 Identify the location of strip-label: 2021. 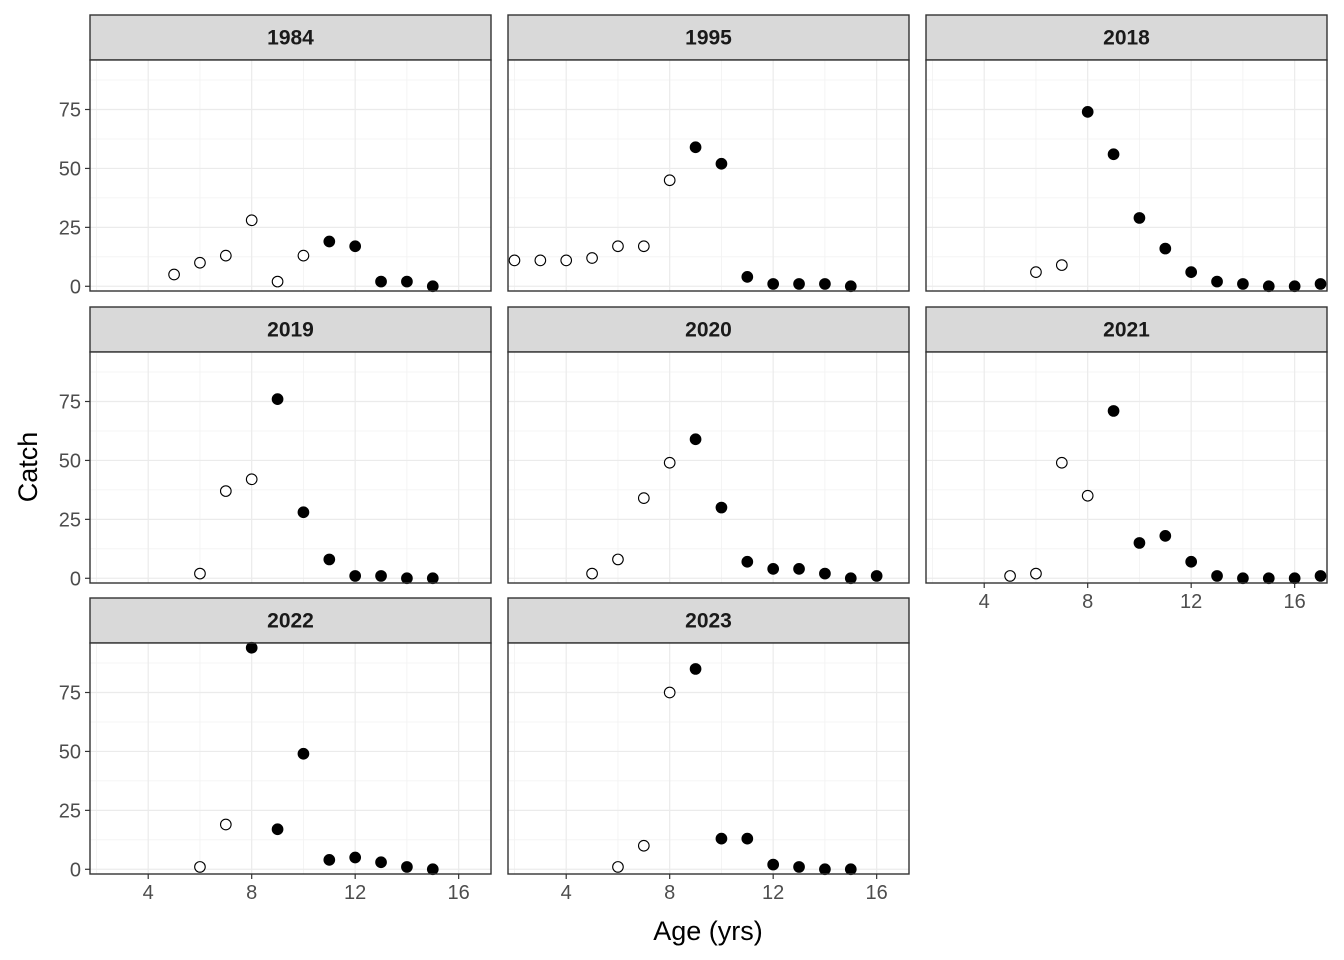
(1126, 330).